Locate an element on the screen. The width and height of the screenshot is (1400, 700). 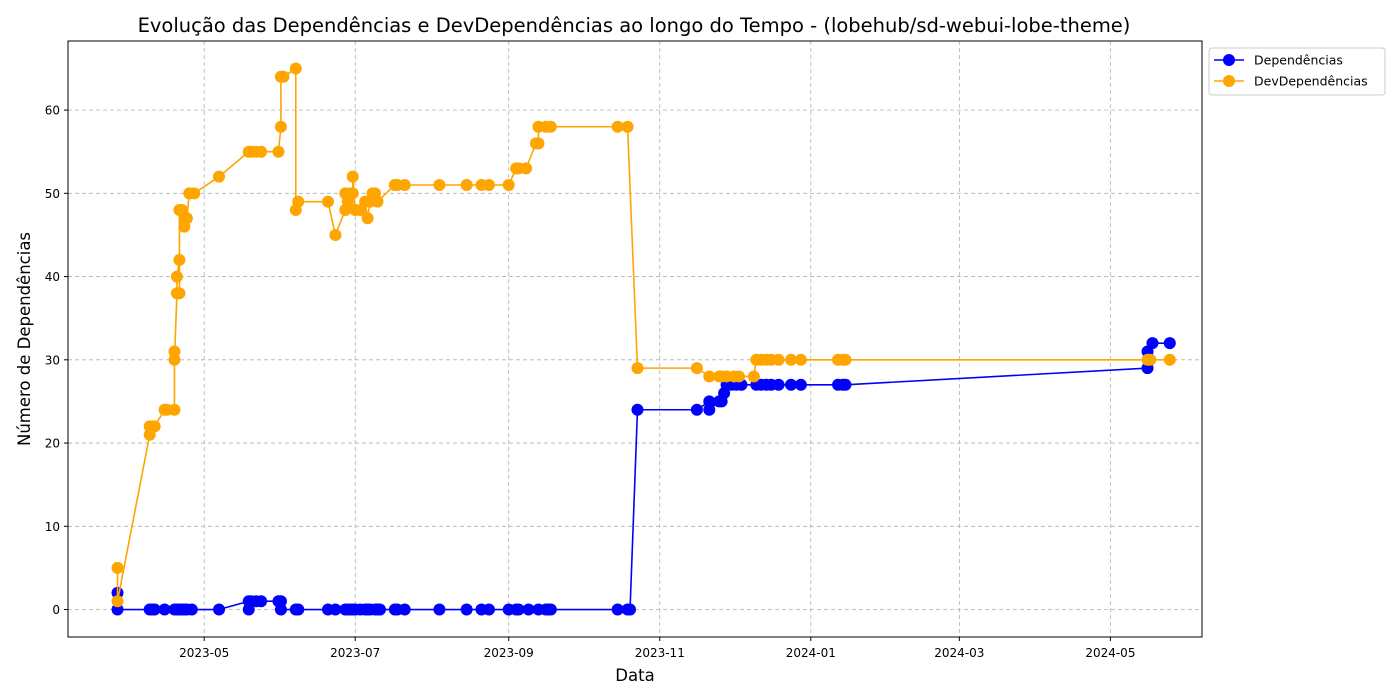
legend-box is located at coordinates (1297, 71).